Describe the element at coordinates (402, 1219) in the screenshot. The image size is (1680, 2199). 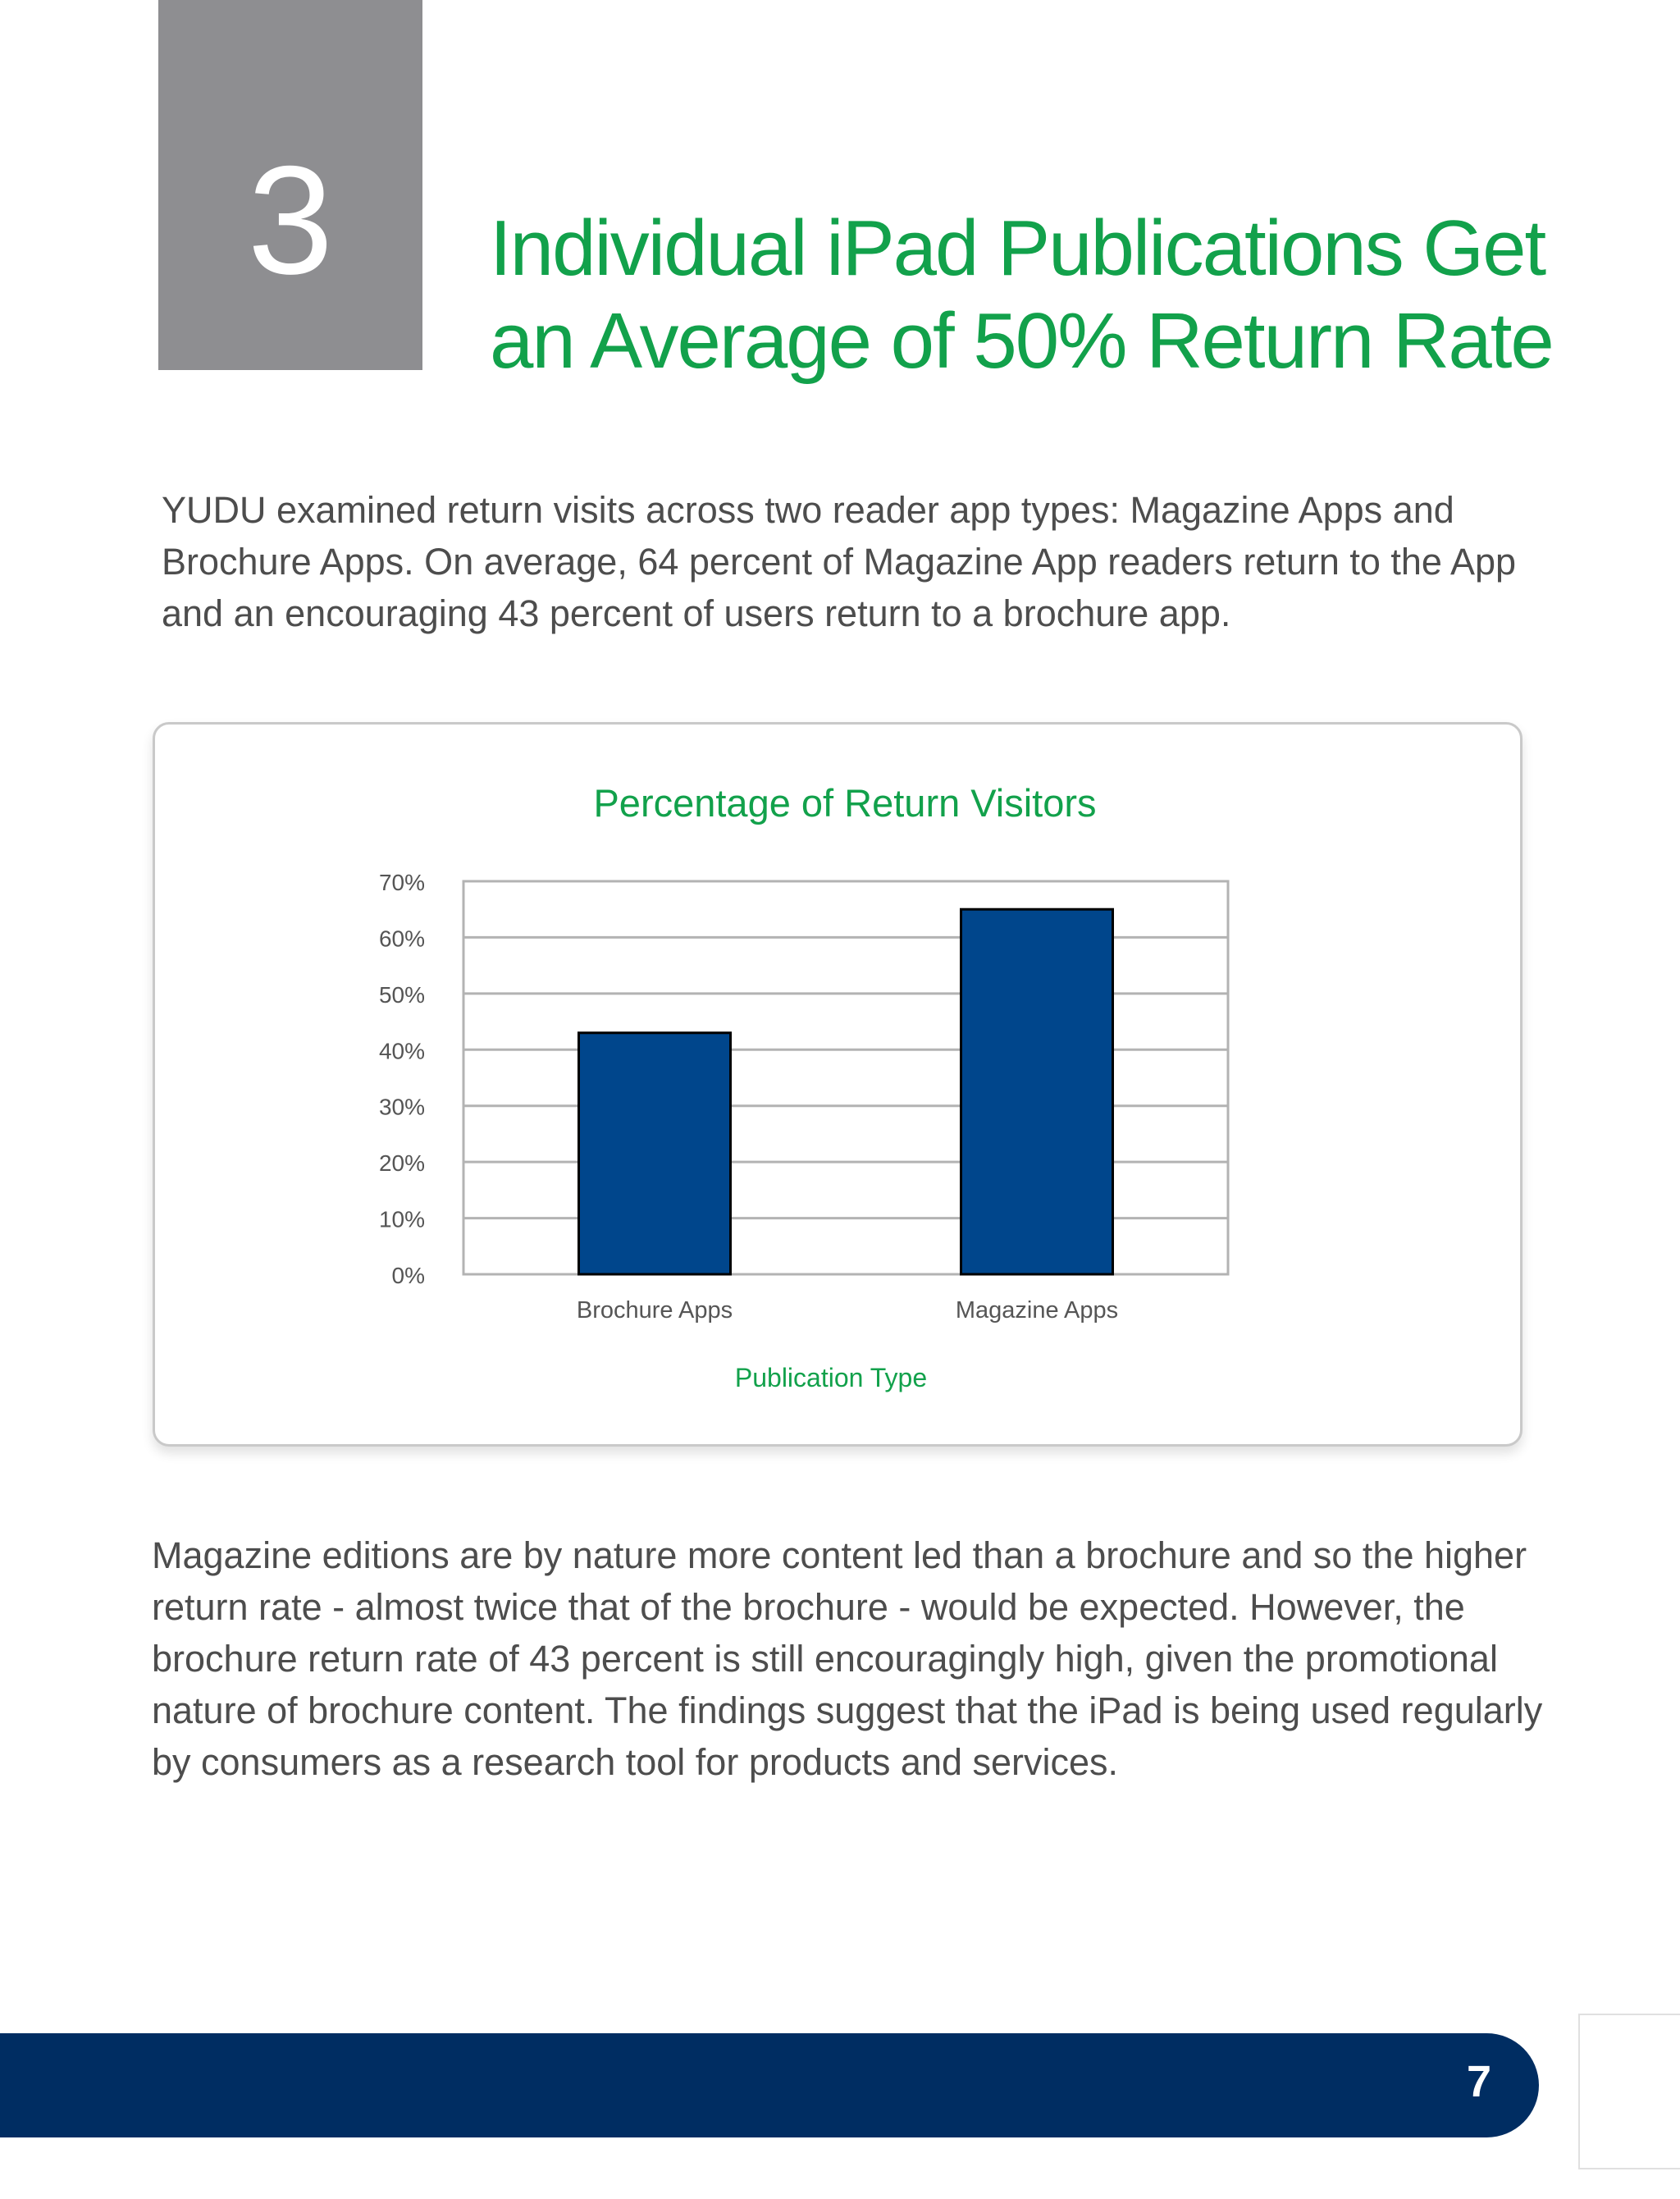
I see `y-tick-label: 10%` at that location.